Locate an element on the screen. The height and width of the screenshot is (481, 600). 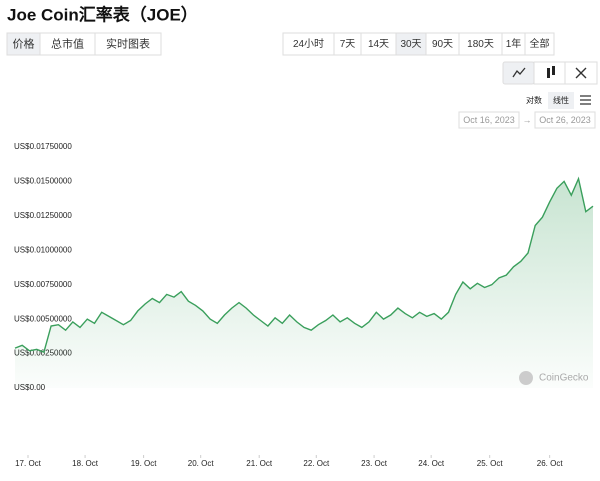
y-tick-label: US$0.01500000 is located at coordinates (43, 181).